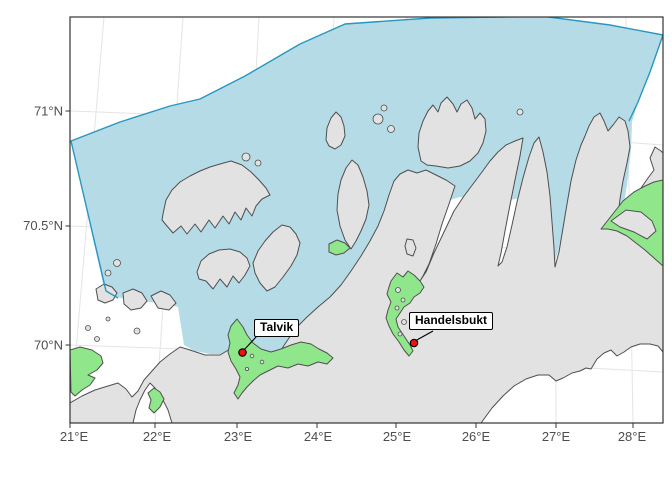  I want to click on y-tick-label: 70.5°N, so click(43, 225).